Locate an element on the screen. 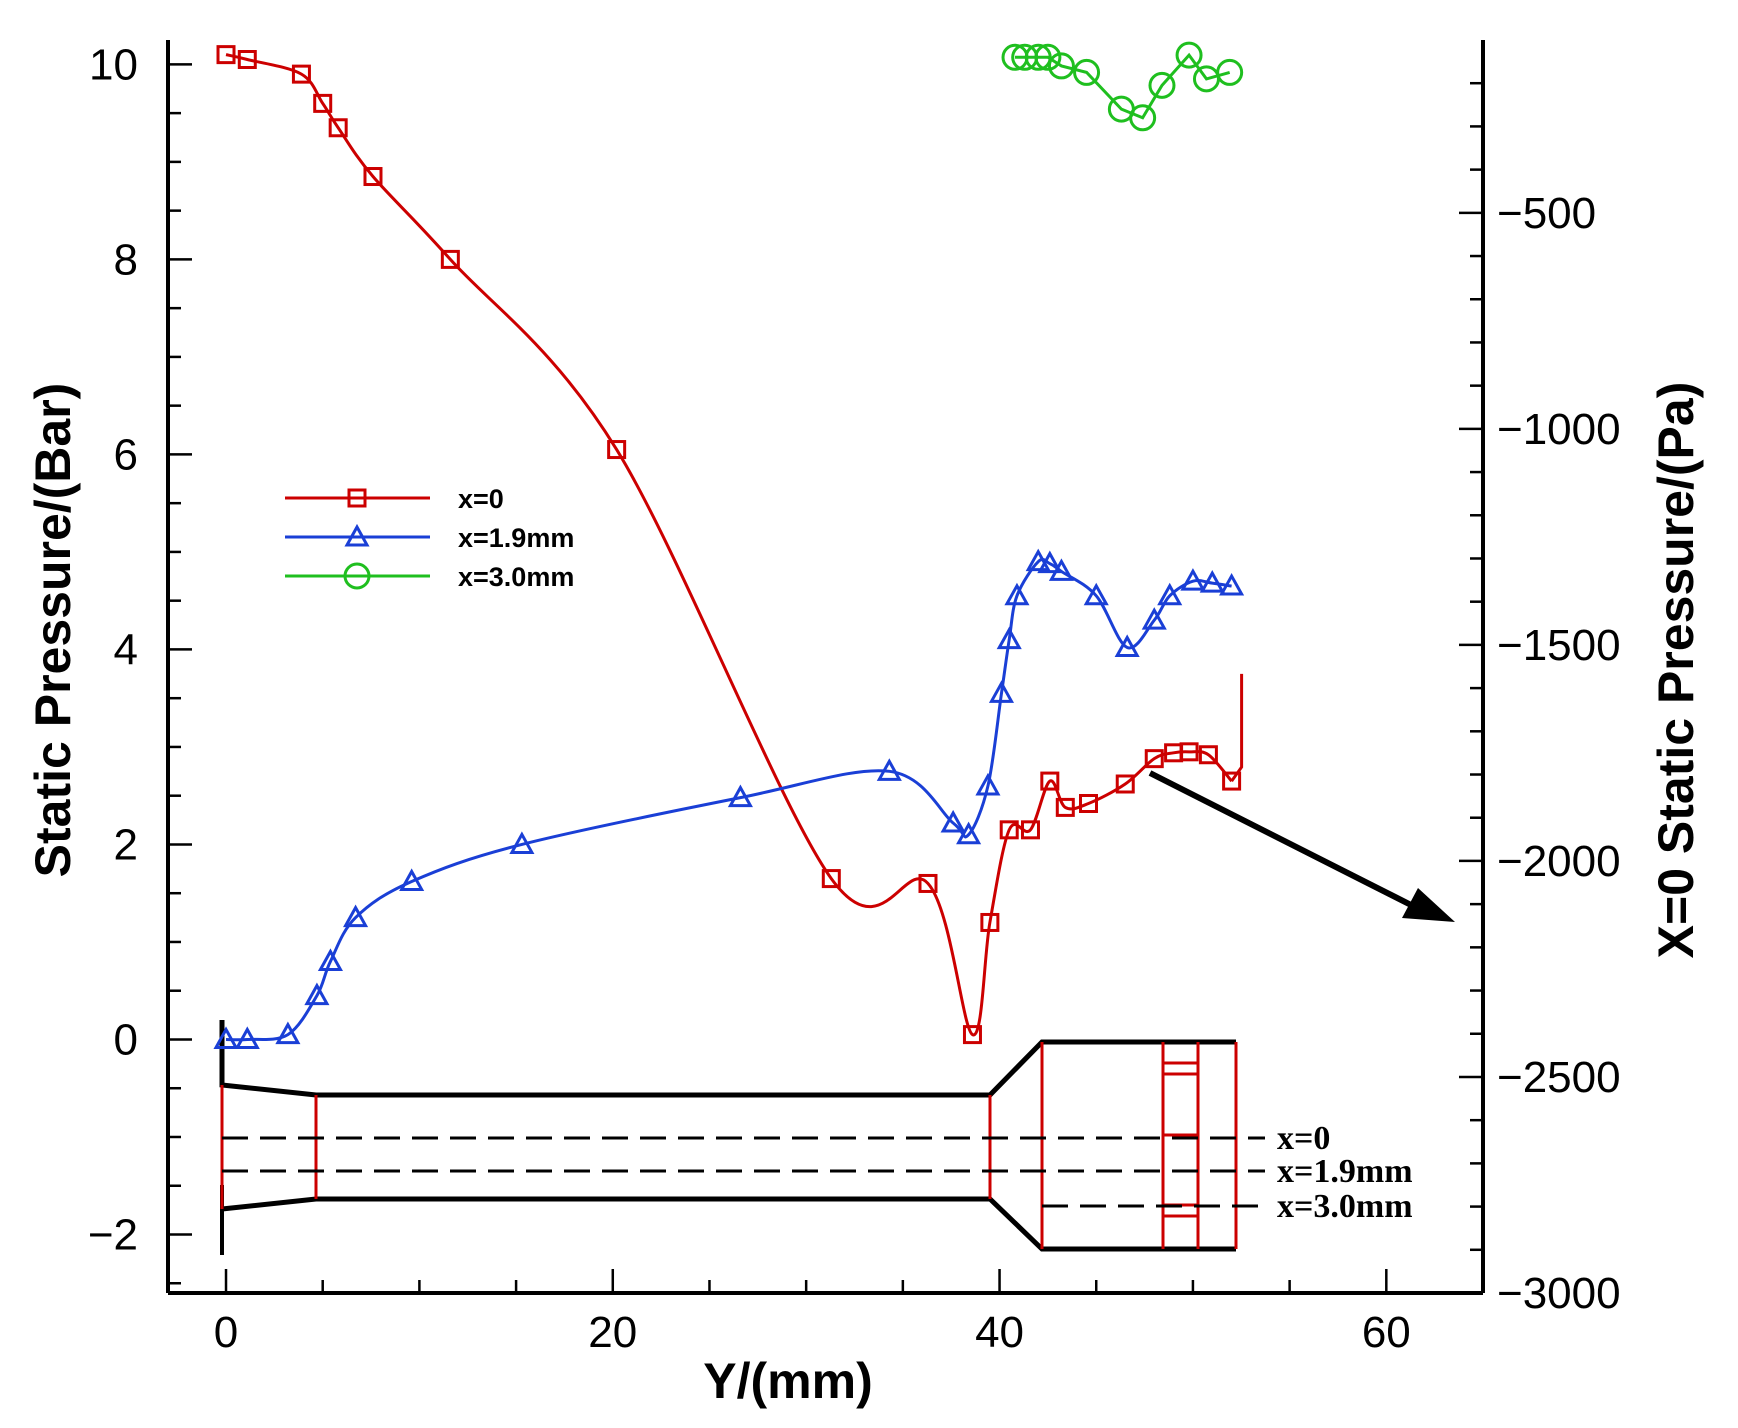 The height and width of the screenshot is (1428, 1738). inset-label: x=0 is located at coordinates (1303, 1138).